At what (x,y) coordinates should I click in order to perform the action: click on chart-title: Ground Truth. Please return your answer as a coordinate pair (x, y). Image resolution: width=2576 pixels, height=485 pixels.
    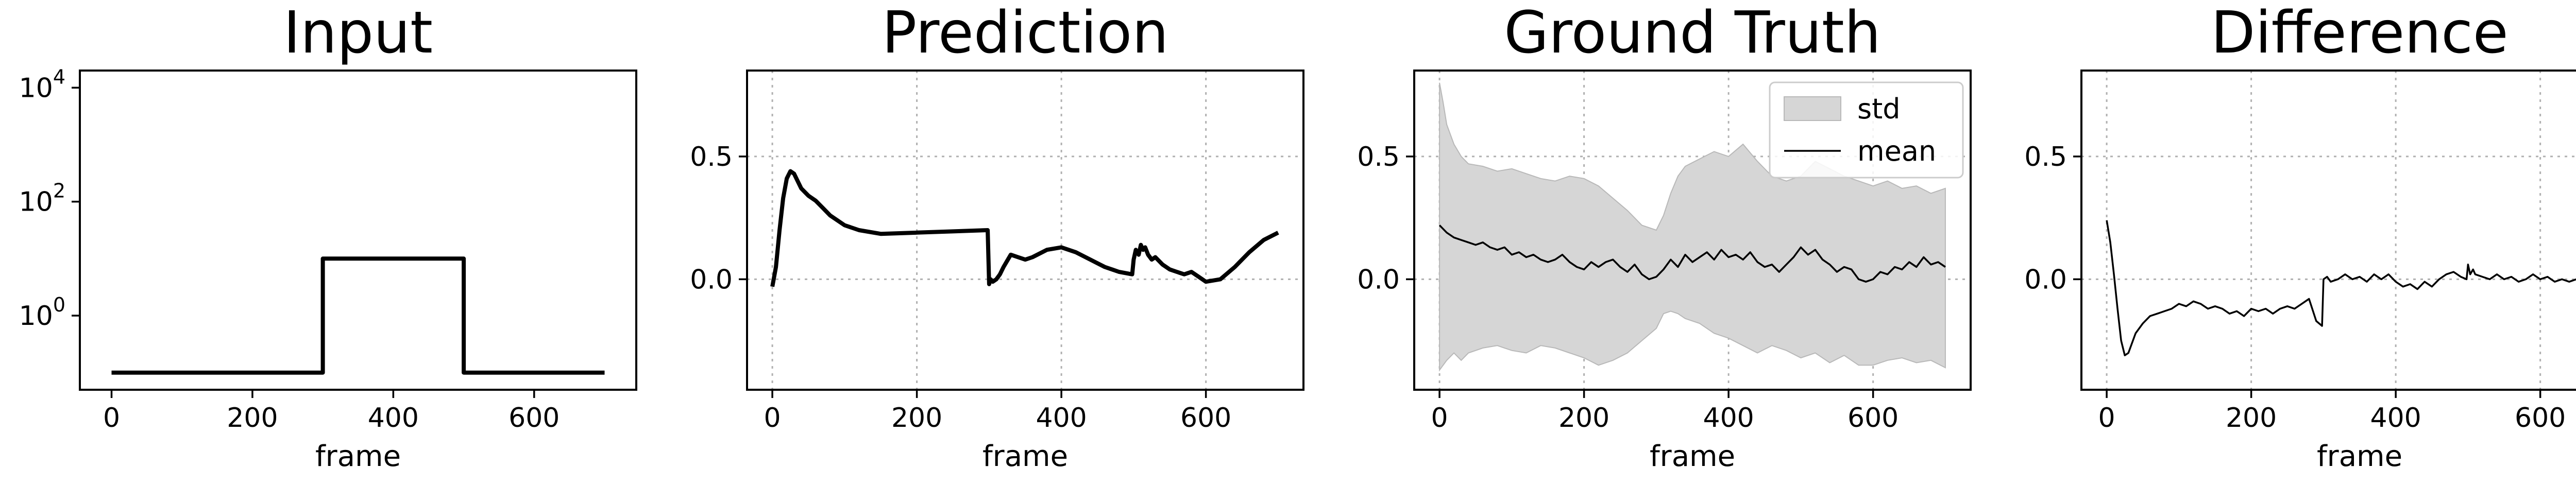
    Looking at the image, I should click on (1692, 33).